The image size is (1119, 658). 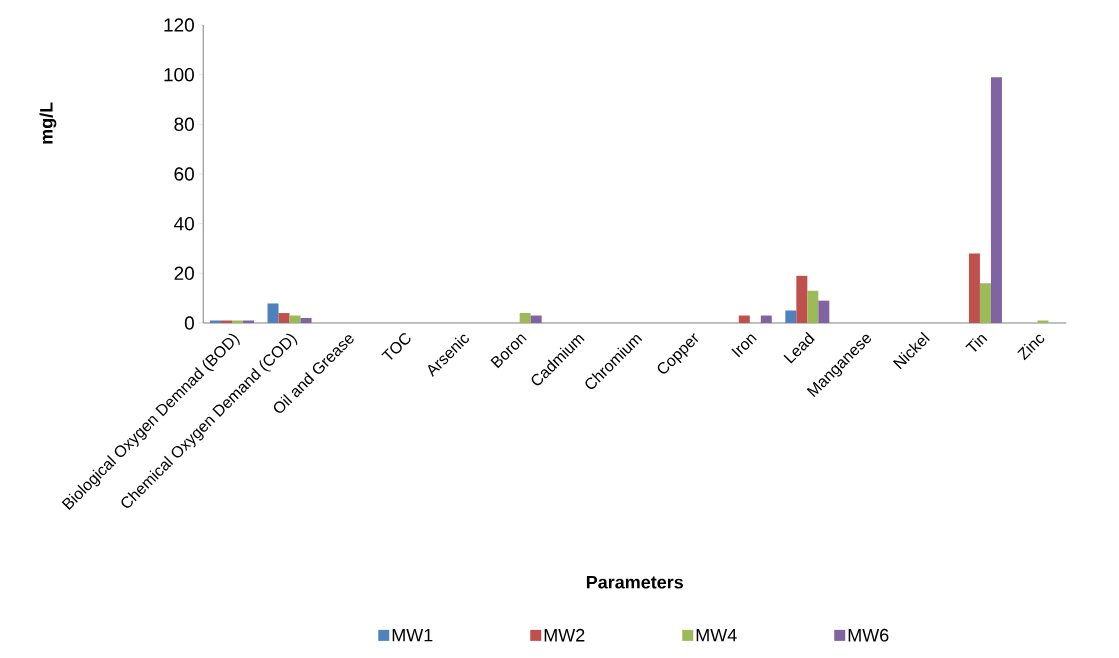 What do you see at coordinates (412, 635) in the screenshot?
I see `legend-label: MW1` at bounding box center [412, 635].